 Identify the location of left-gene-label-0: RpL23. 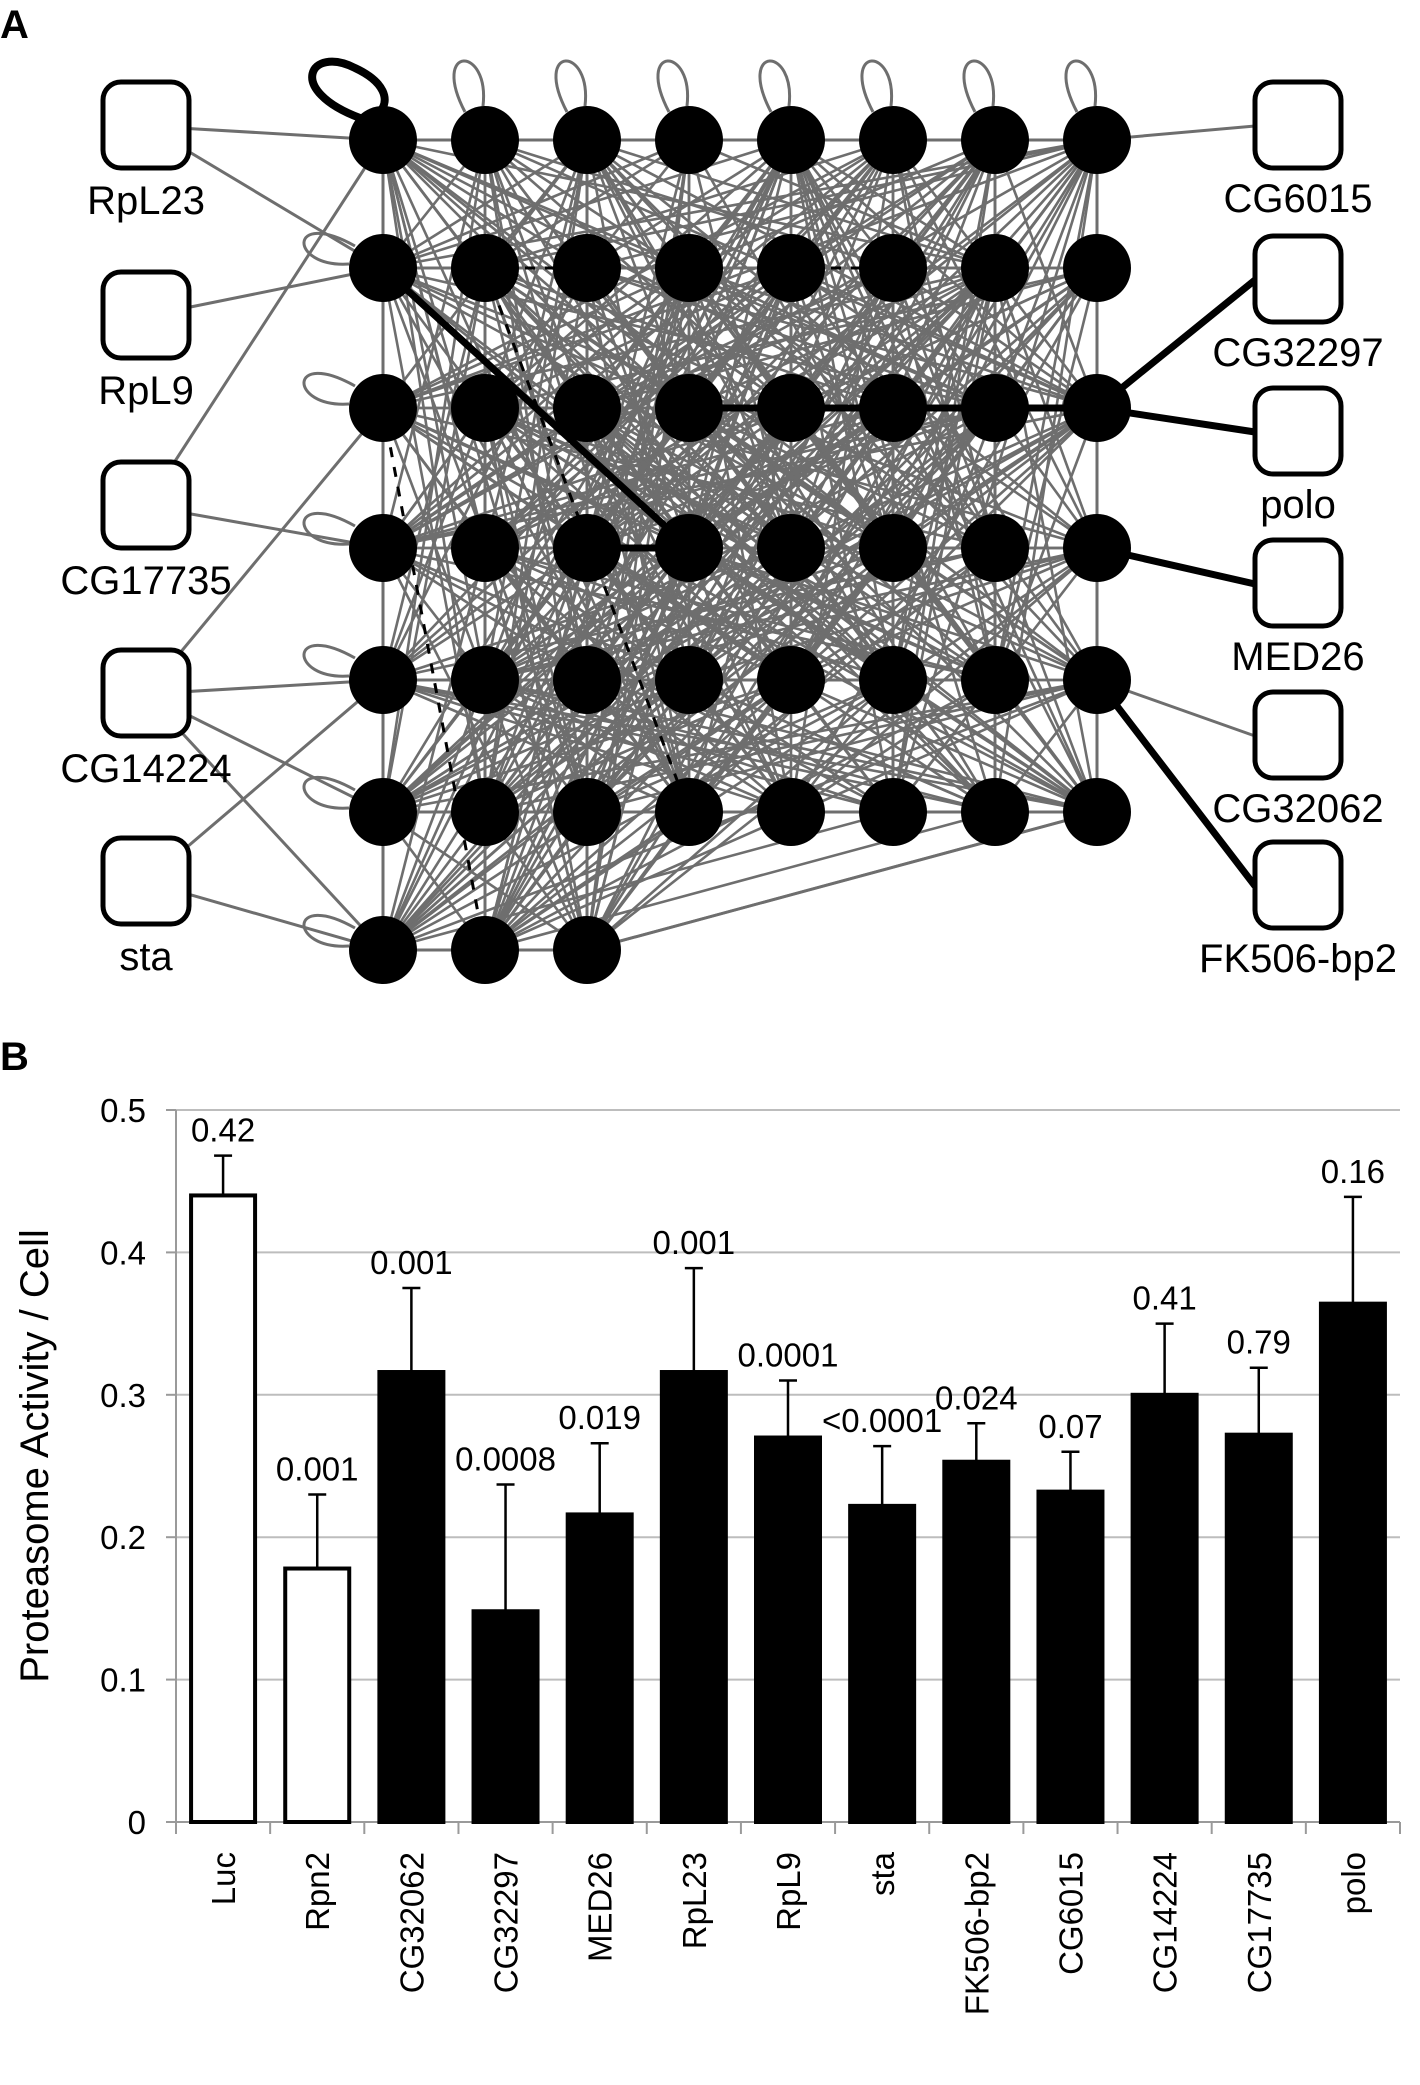
(146, 201).